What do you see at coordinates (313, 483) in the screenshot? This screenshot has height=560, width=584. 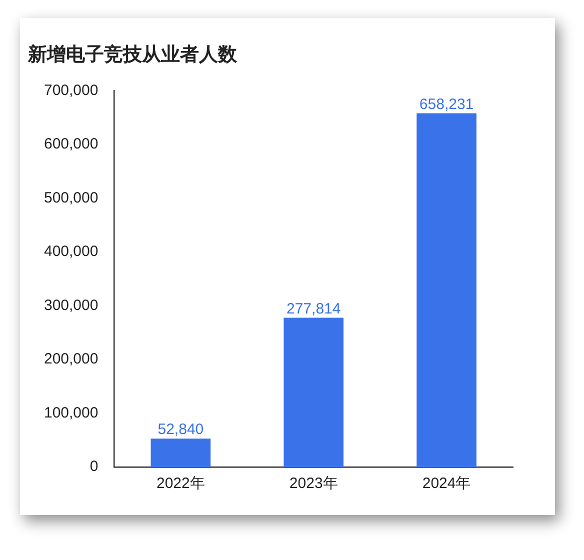 I see `x-tick-label: 2023年` at bounding box center [313, 483].